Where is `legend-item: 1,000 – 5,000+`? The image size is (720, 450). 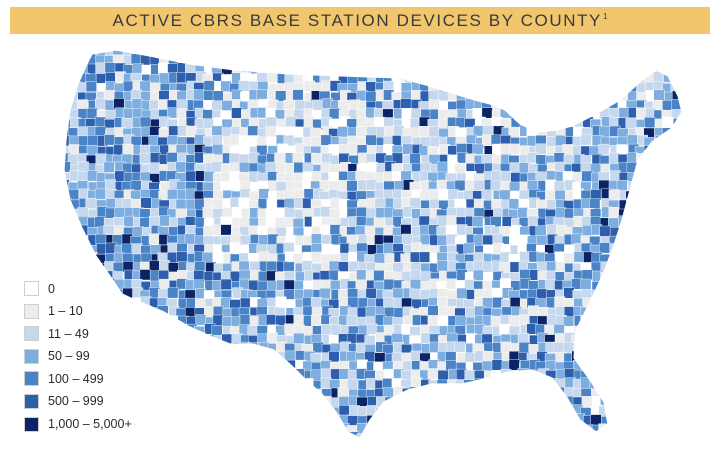
legend-item: 1,000 – 5,000+ is located at coordinates (104, 424).